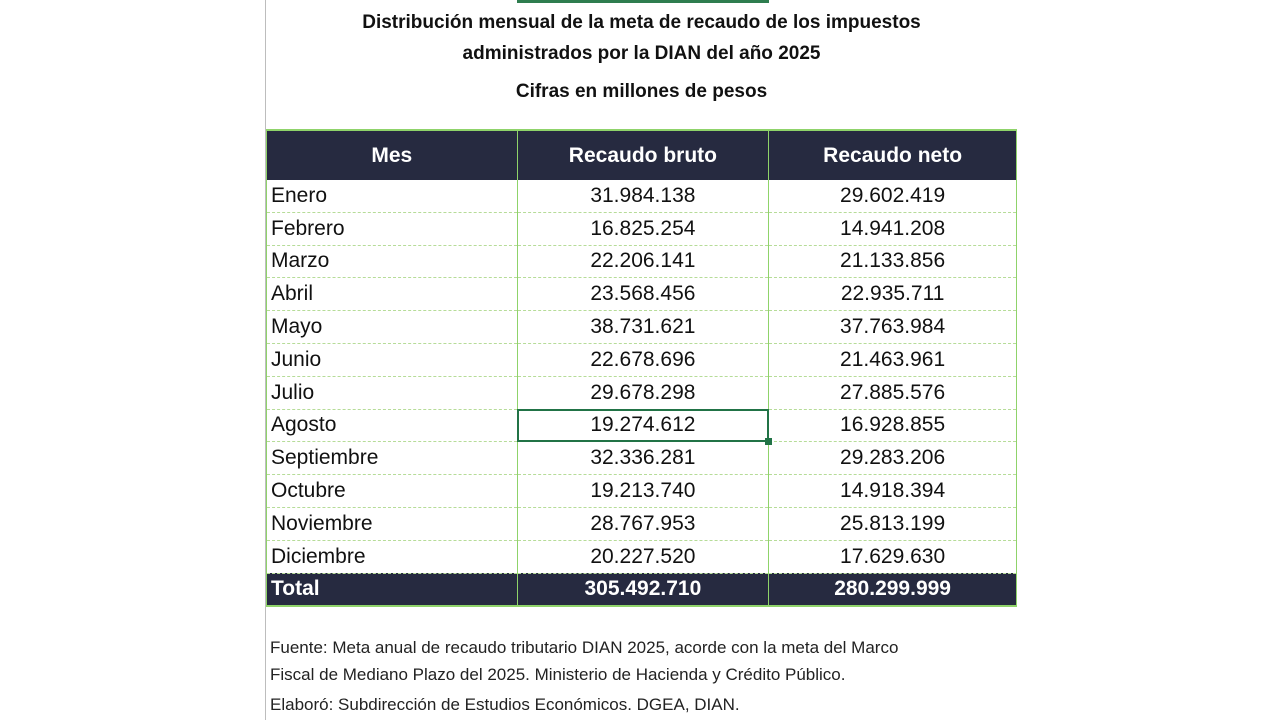 The height and width of the screenshot is (720, 1280). What do you see at coordinates (892, 557) in the screenshot?
I see `recaudo-neto-cell: 17.629.630` at bounding box center [892, 557].